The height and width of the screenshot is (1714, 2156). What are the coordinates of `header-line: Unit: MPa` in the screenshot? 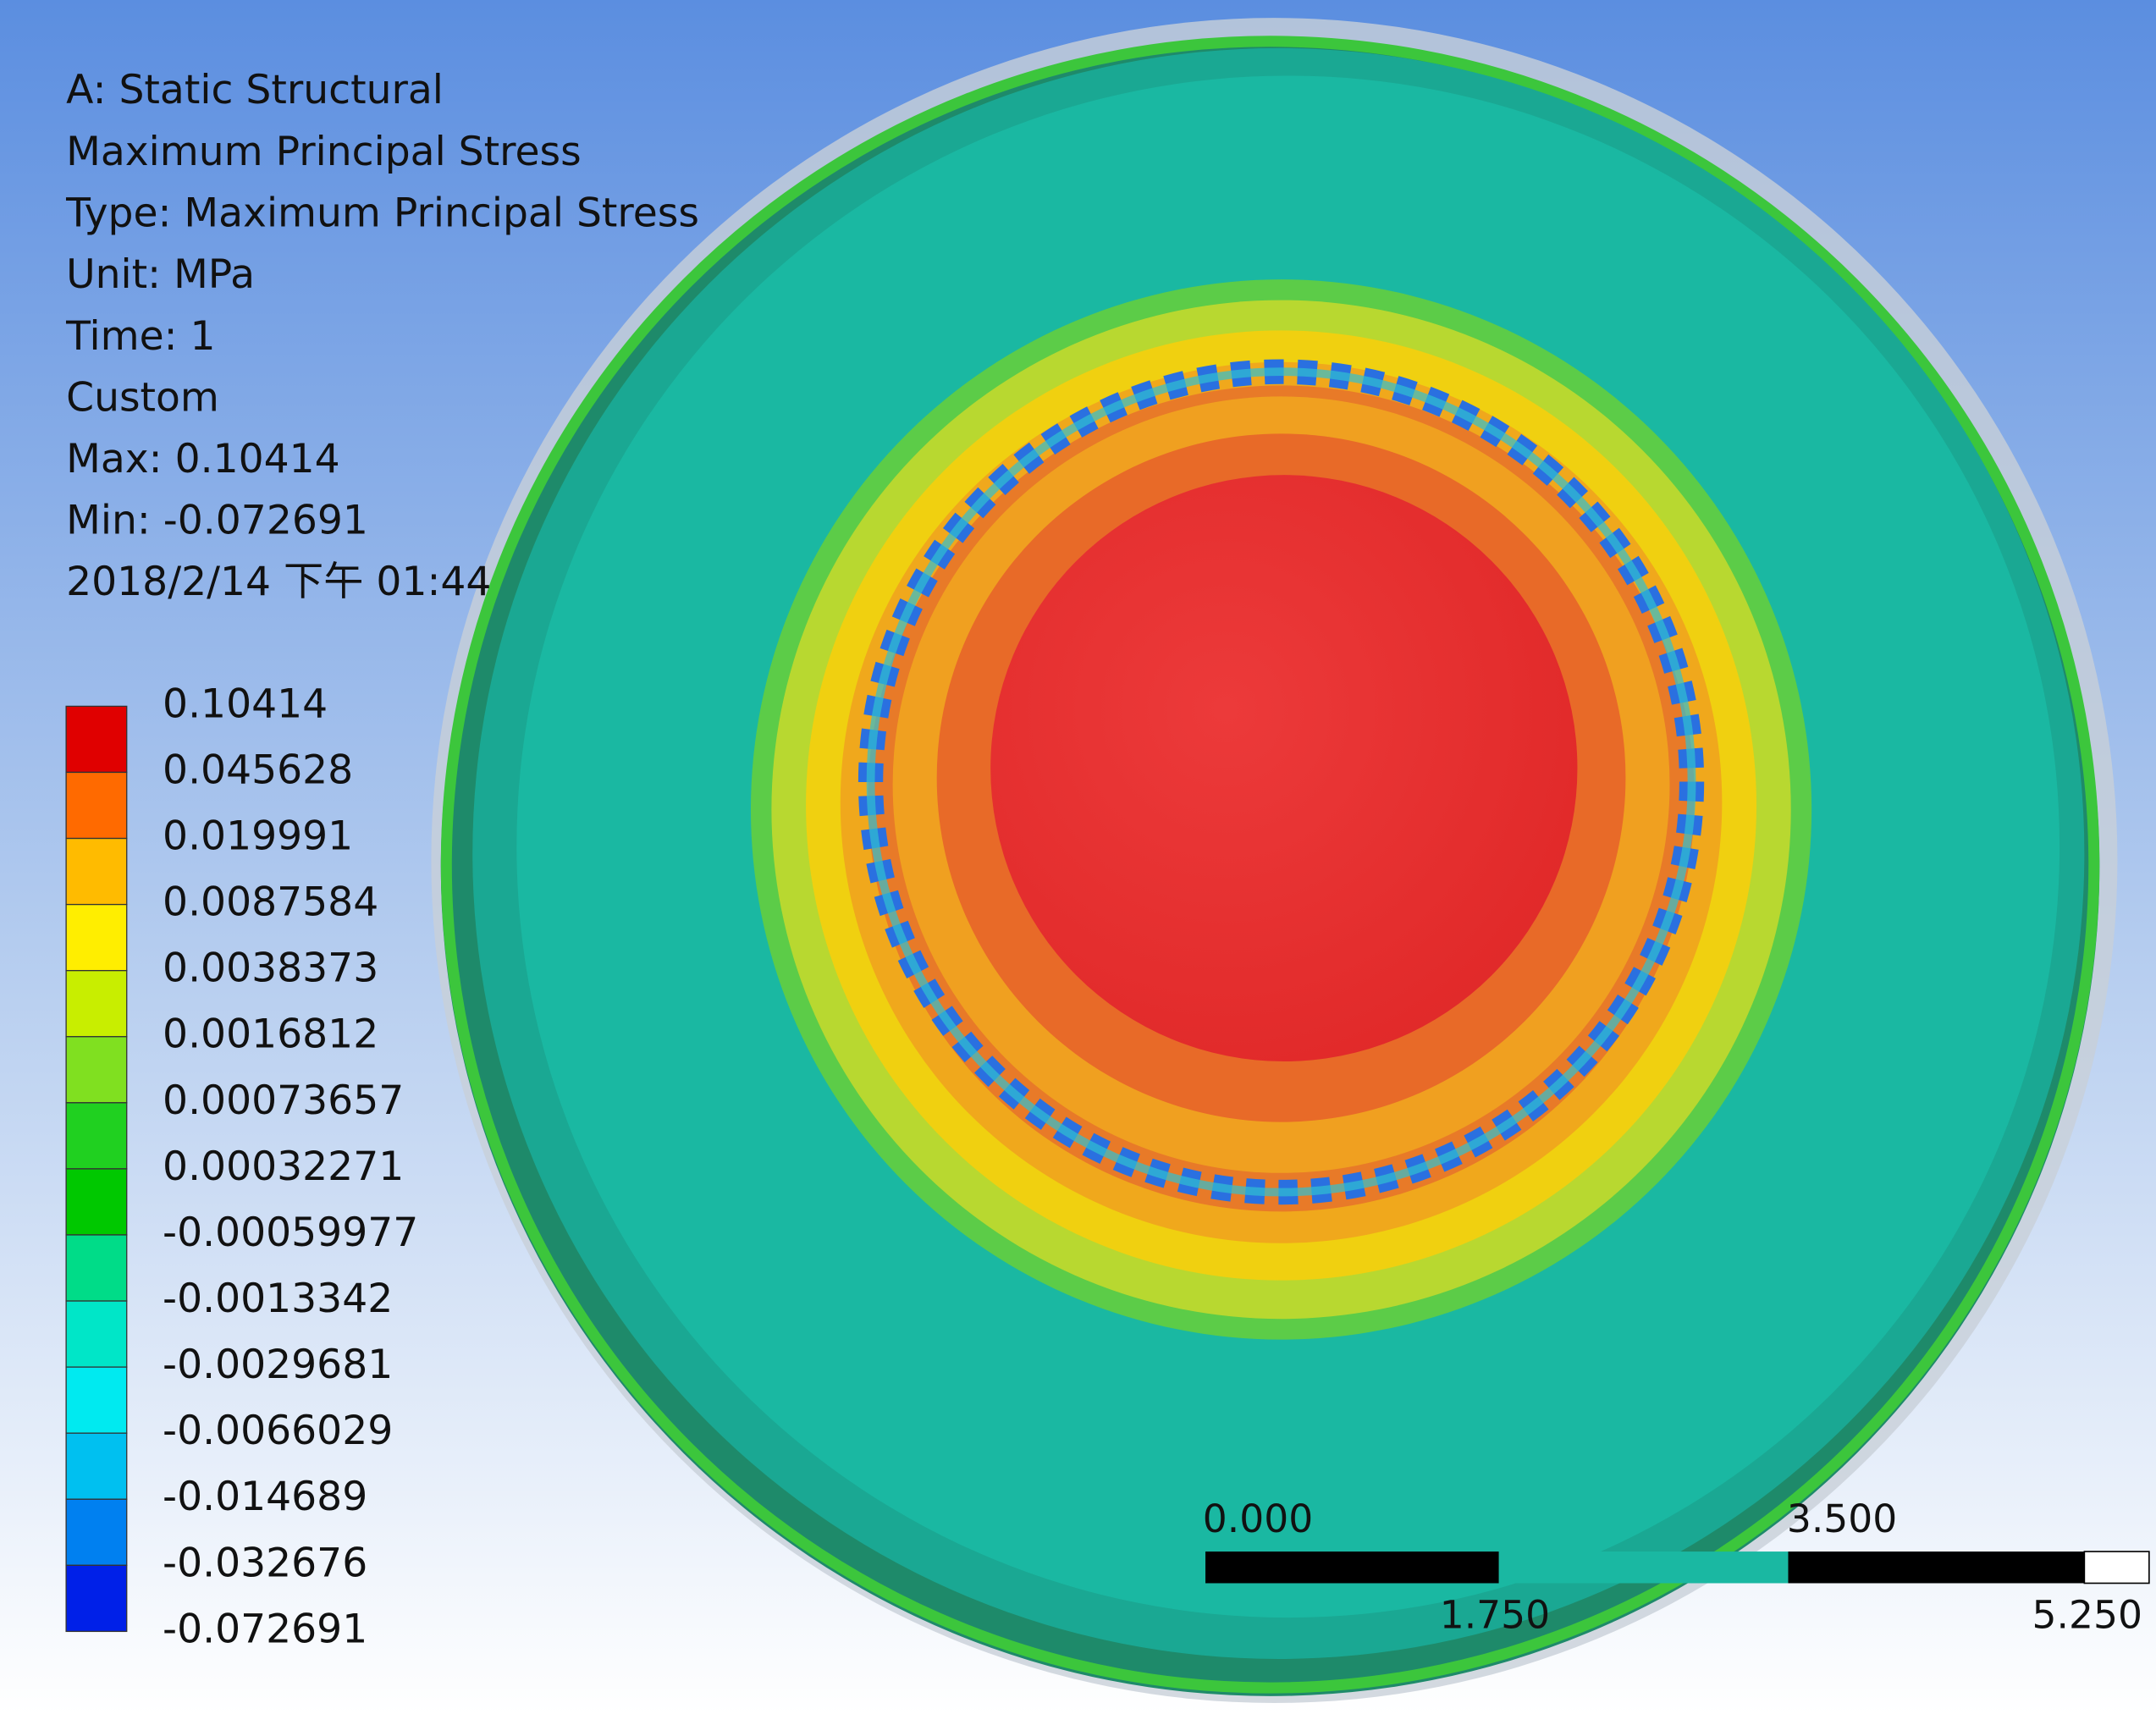 It's located at (160, 274).